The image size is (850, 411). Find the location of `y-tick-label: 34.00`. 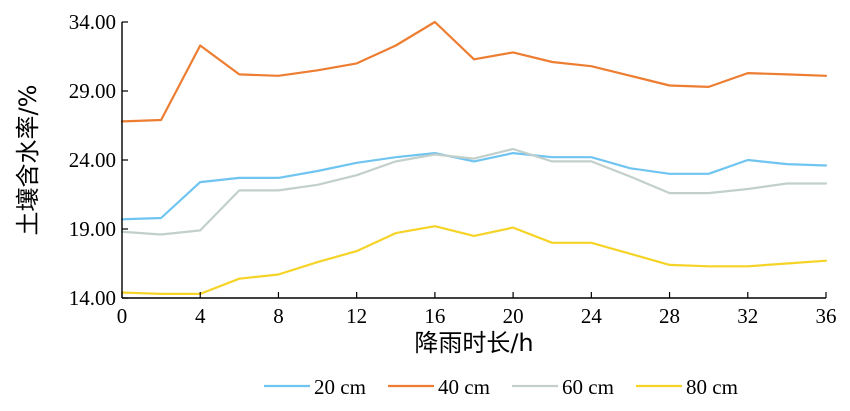

y-tick-label: 34.00 is located at coordinates (92, 22).